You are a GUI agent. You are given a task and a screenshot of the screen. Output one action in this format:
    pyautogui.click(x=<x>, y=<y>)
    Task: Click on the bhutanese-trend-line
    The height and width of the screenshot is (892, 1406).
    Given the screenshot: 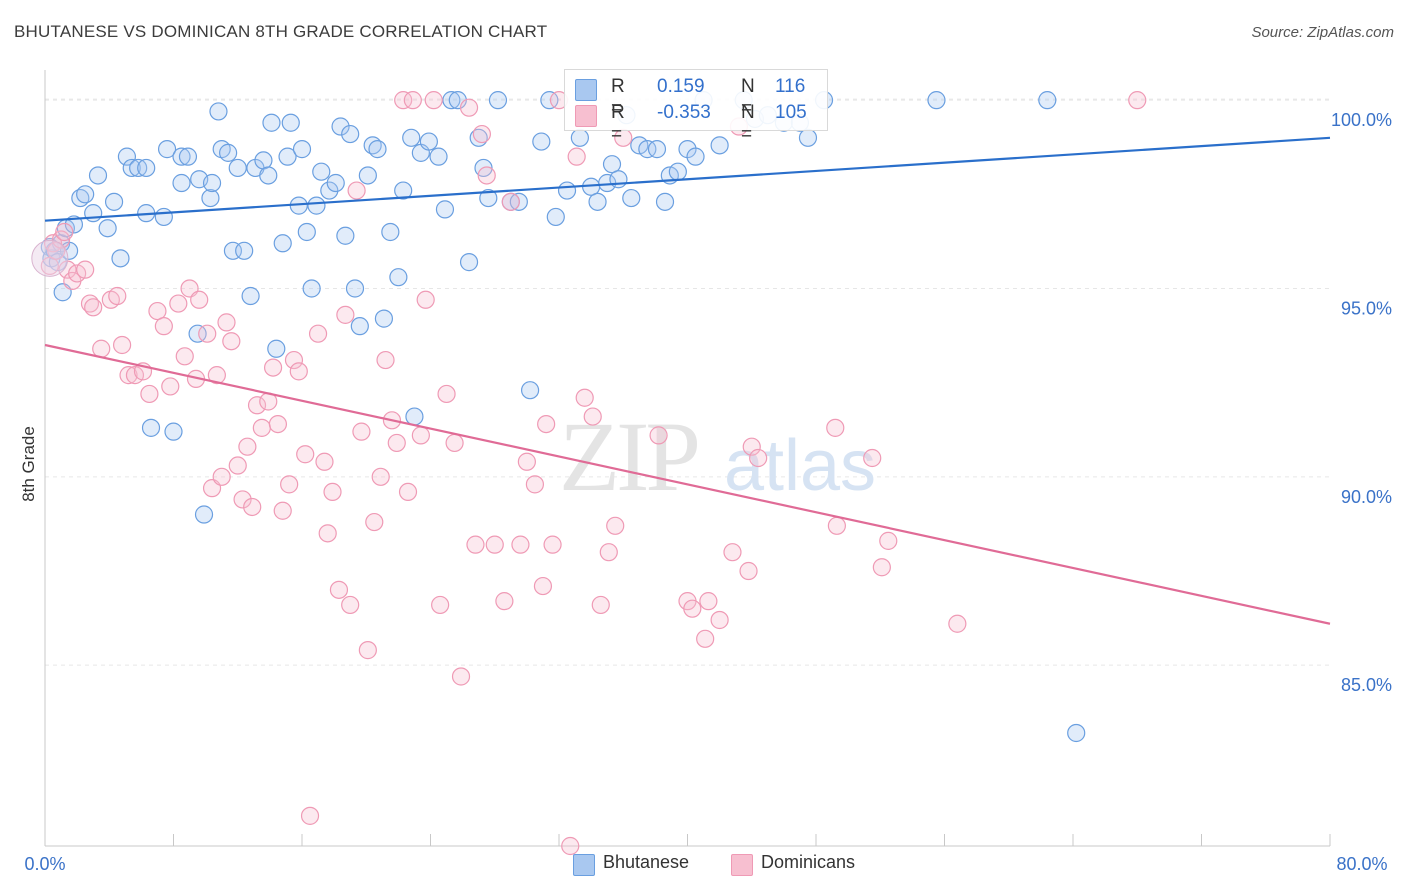 What is the action you would take?
    pyautogui.click(x=687, y=179)
    